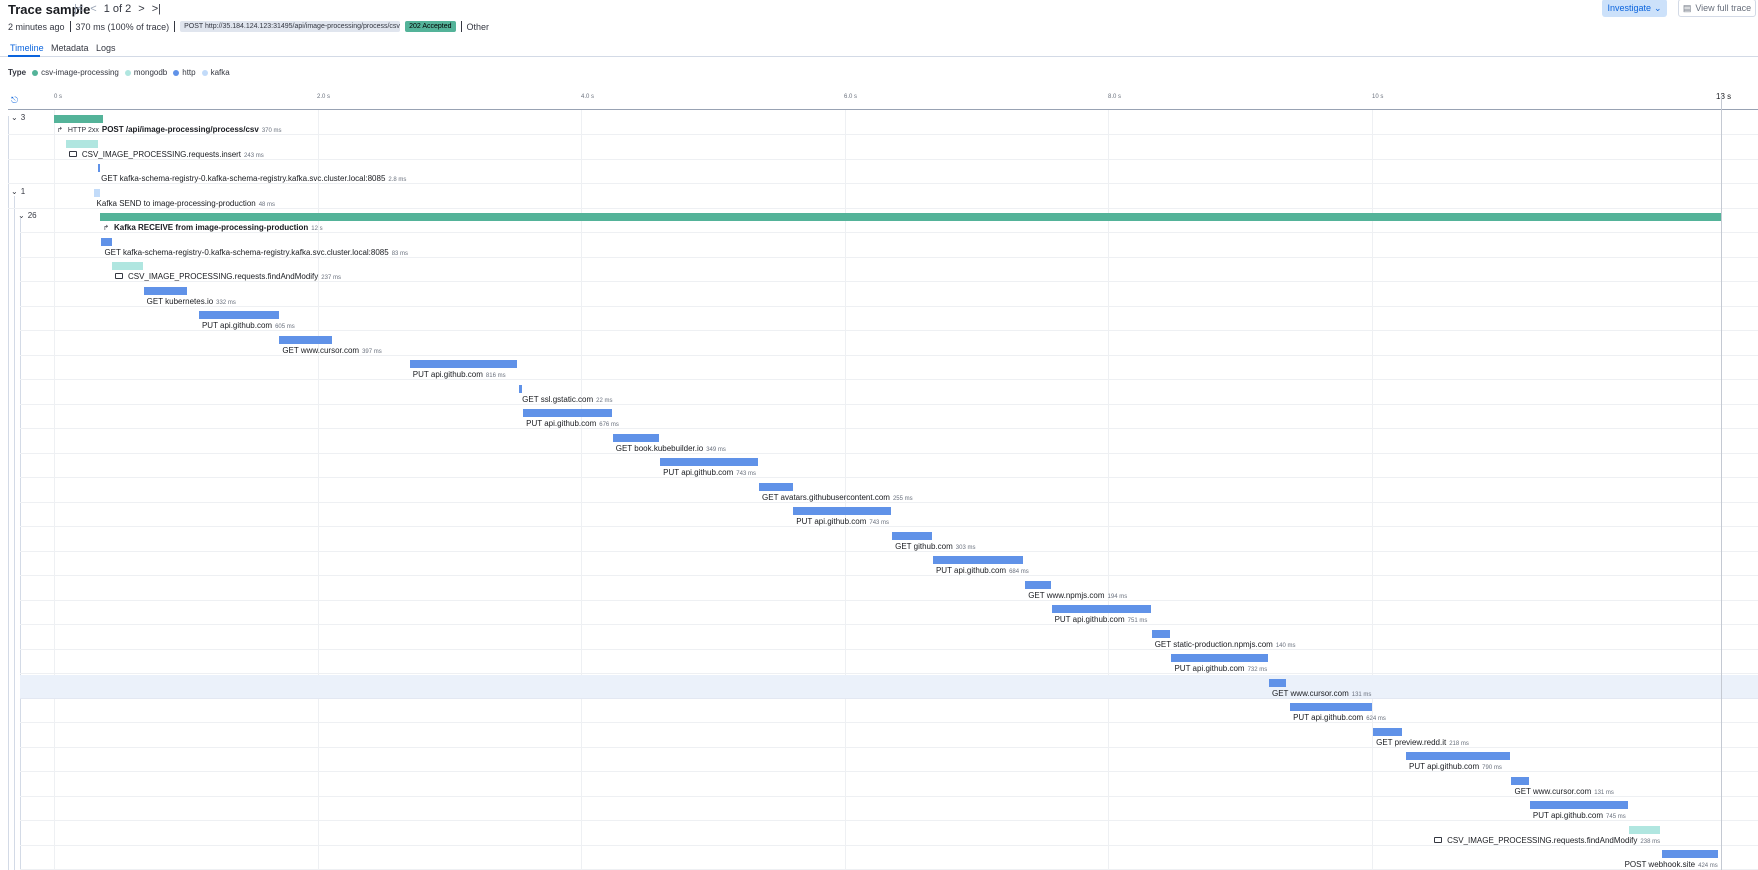 The width and height of the screenshot is (1758, 870). Describe the element at coordinates (567, 399) in the screenshot. I see `span-label: GET ssl.gstatic.com 22 ms` at that location.